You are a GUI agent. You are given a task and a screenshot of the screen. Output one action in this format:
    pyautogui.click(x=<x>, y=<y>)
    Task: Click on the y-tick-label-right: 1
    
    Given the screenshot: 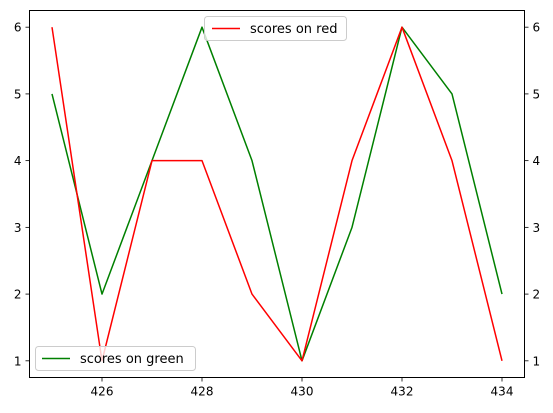 What is the action you would take?
    pyautogui.click(x=537, y=361)
    